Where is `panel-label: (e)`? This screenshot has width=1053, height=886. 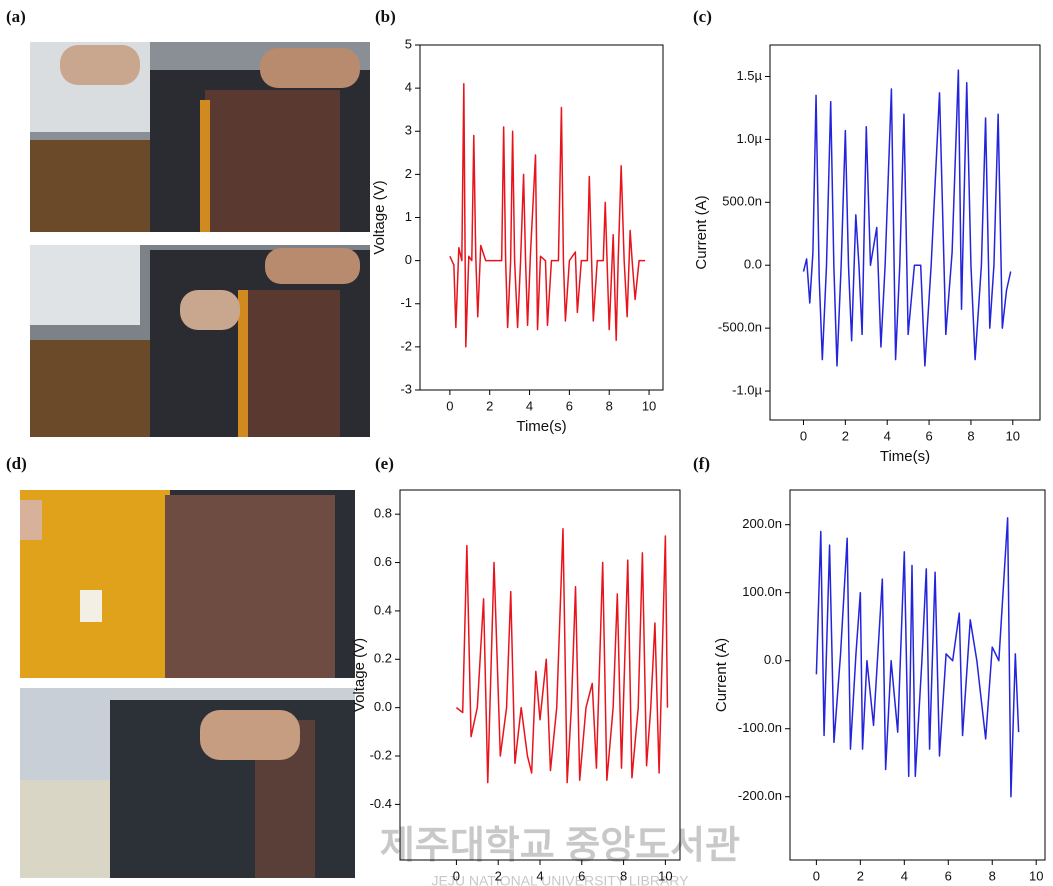
panel-label: (e) is located at coordinates (384, 463).